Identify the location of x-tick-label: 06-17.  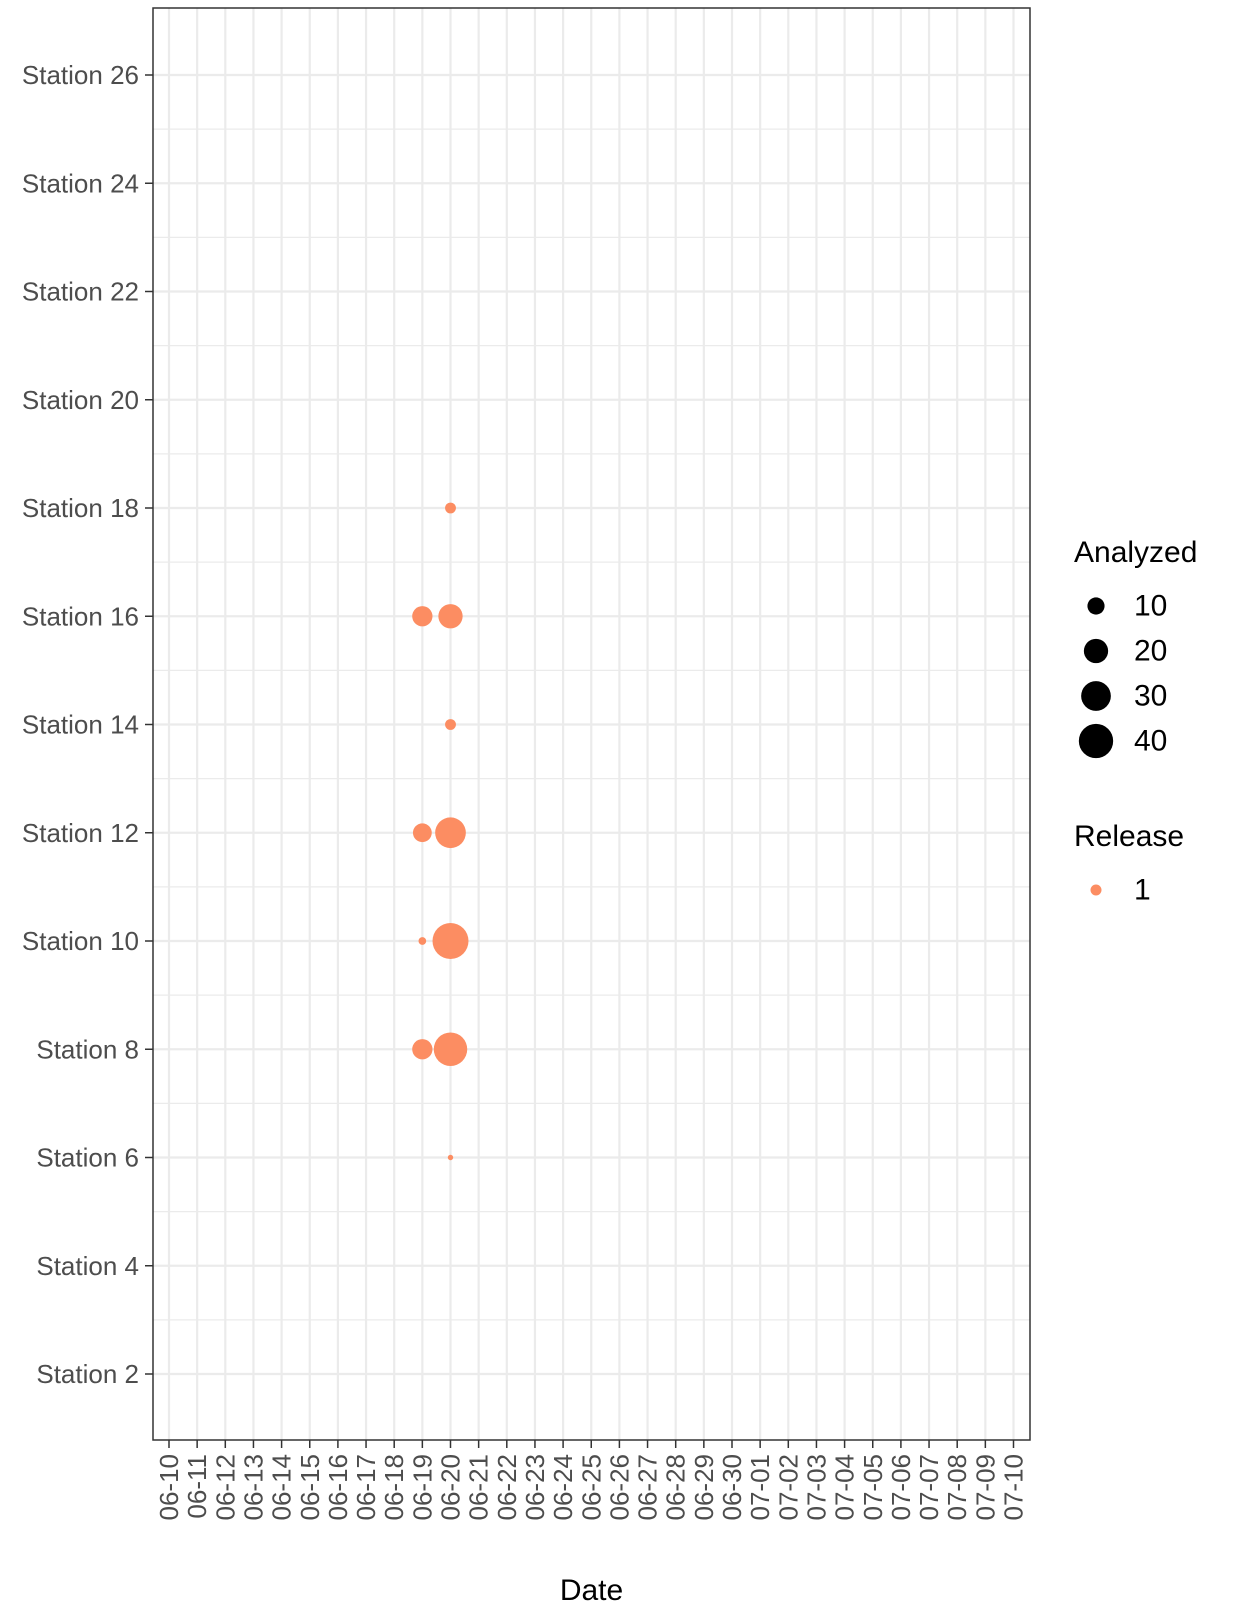
(366, 1487).